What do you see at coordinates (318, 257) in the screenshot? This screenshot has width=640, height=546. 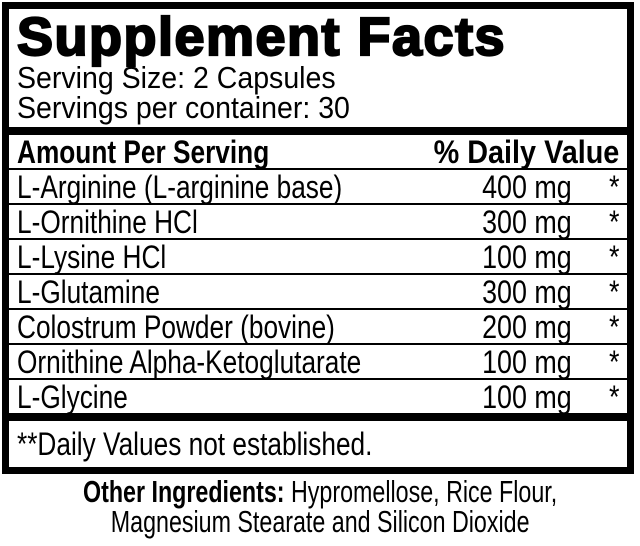 I see `table-row: L-Lysine HCl 100 mg *` at bounding box center [318, 257].